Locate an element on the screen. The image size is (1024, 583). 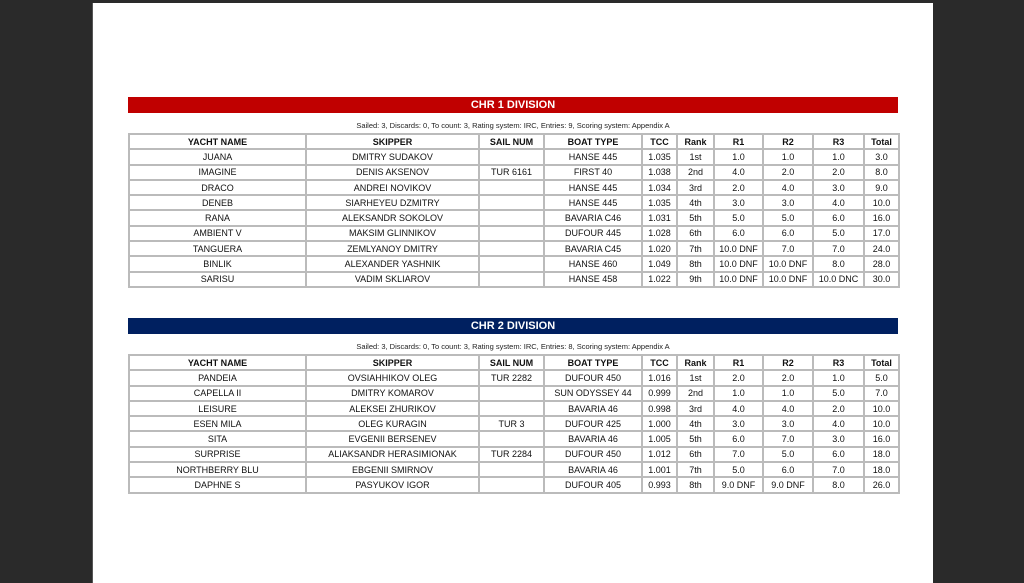
table-cell: TUR 2284 is located at coordinates (511, 454).